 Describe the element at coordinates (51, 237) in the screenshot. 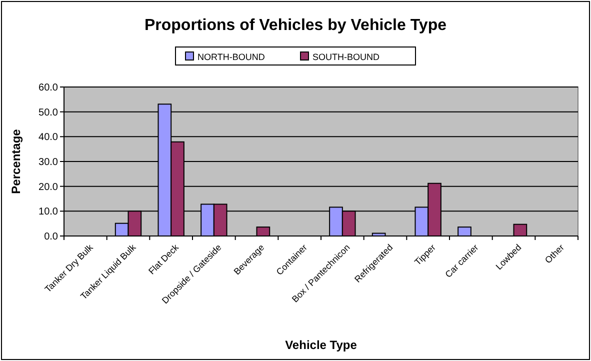

I see `y-tick-label: 0.0` at that location.